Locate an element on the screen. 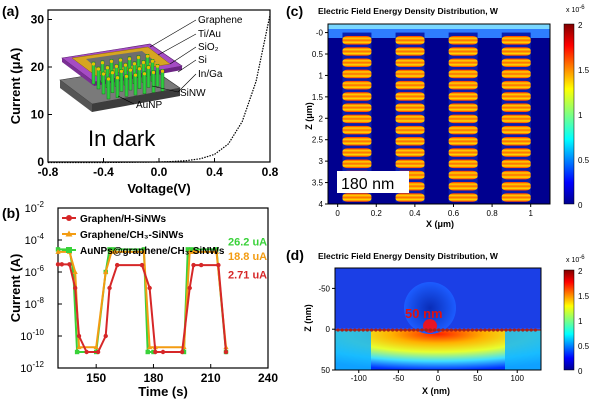 The width and height of the screenshot is (600, 400). legend-label: AuNPs@graphene/CH₃-SiNWs is located at coordinates (152, 251).